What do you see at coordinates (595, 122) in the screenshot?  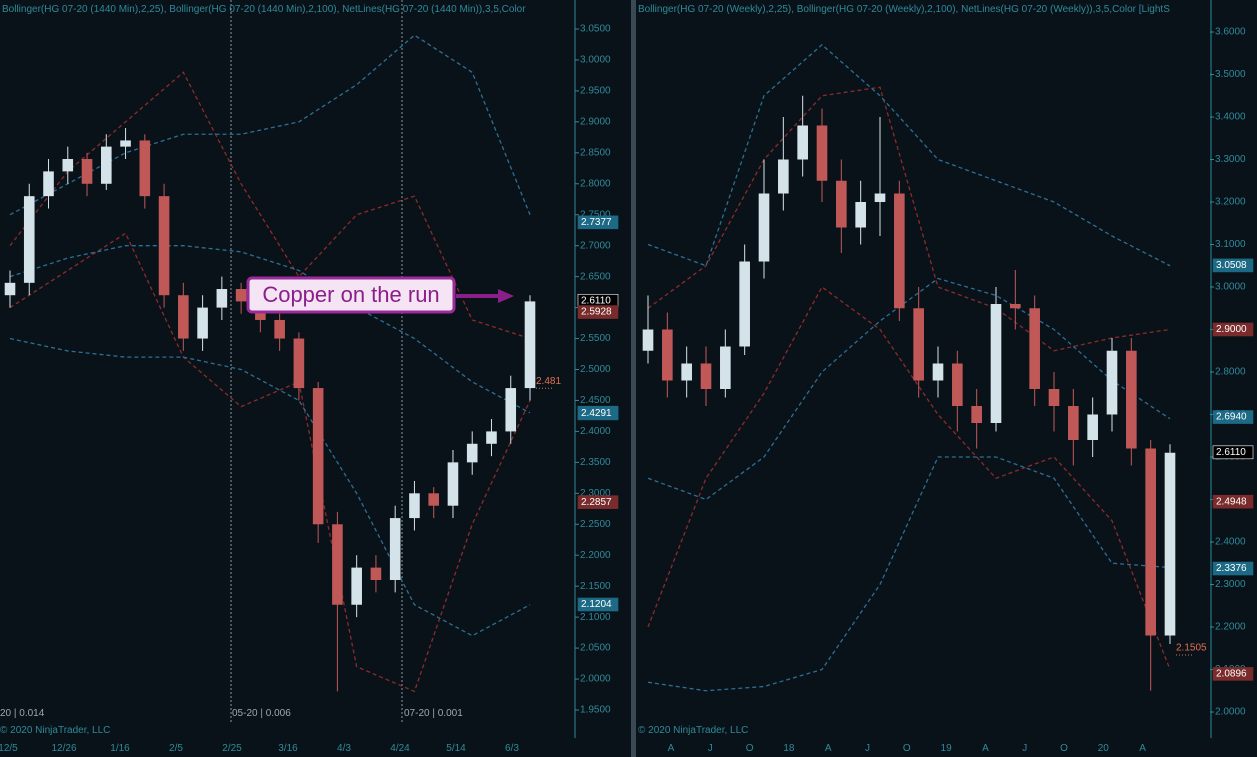 I see `y-tick-label: 2.9000` at bounding box center [595, 122].